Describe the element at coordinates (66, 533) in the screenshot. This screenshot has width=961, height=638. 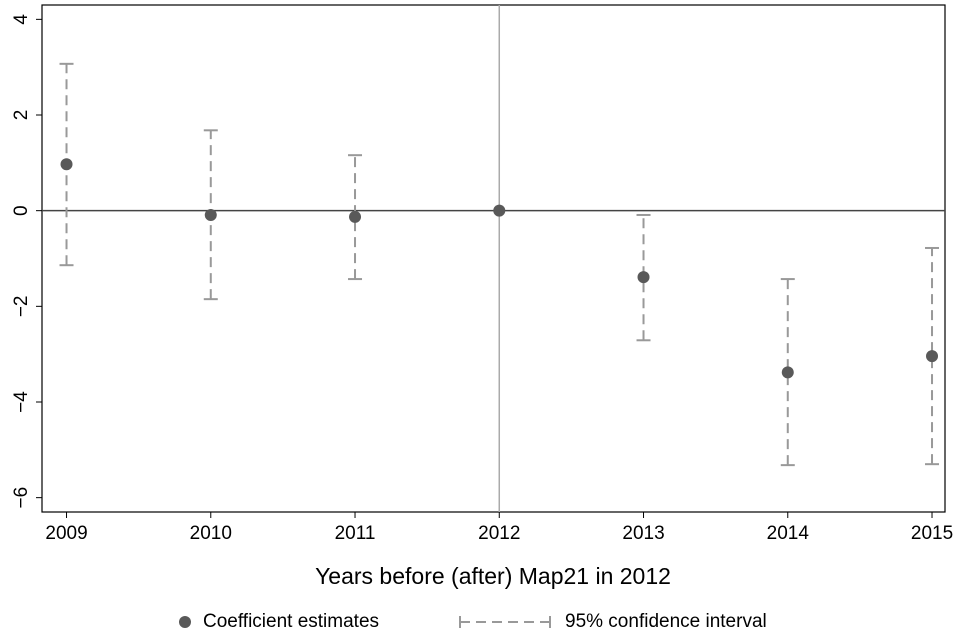
I see `x-tick-label: 2009` at that location.